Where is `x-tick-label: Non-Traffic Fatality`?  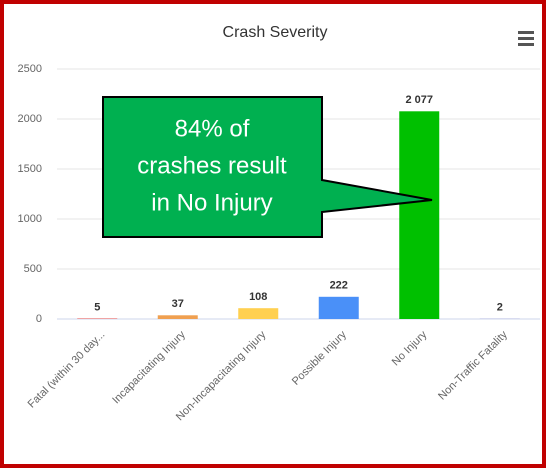
x-tick-label: Non-Traffic Fatality is located at coordinates (473, 365).